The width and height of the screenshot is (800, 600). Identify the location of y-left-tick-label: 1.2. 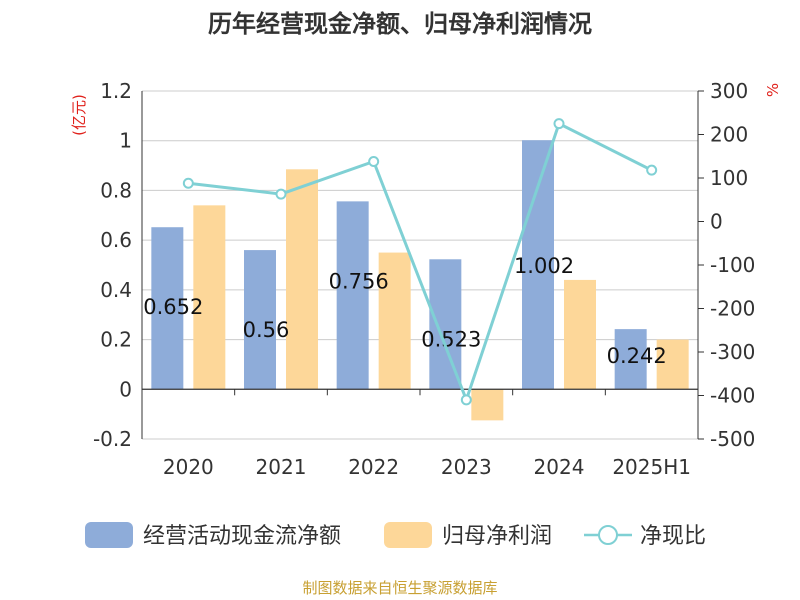
(116, 91).